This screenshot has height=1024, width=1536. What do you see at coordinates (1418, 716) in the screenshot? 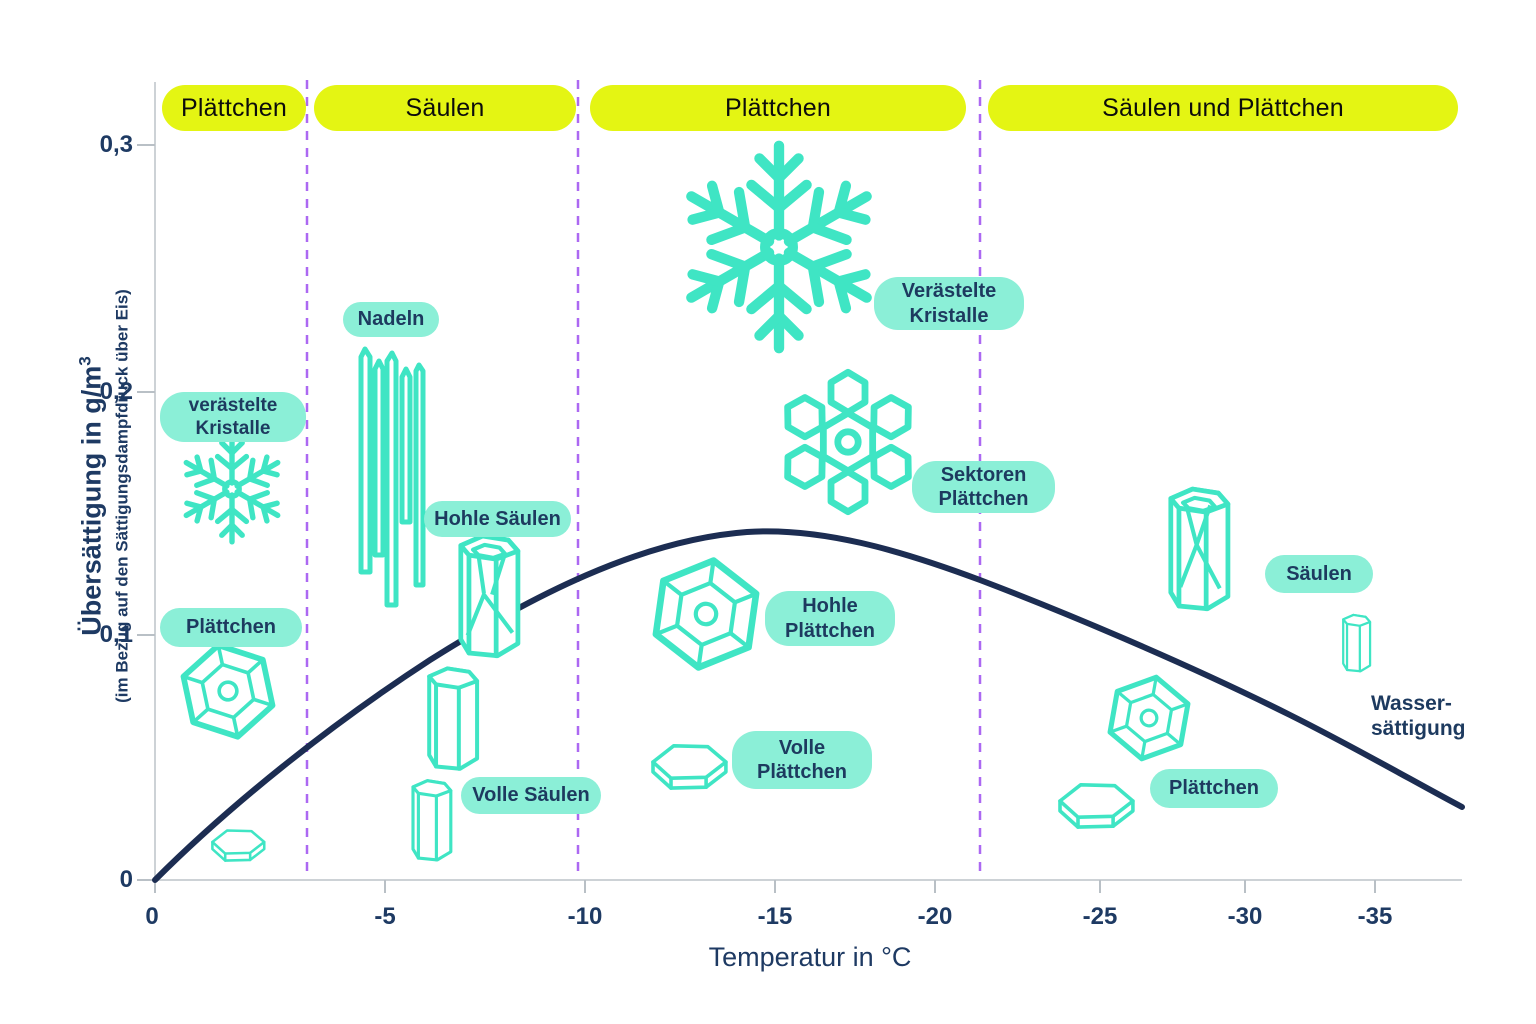
I see `label-wassersaettigung: Wasser- sättigung` at bounding box center [1418, 716].